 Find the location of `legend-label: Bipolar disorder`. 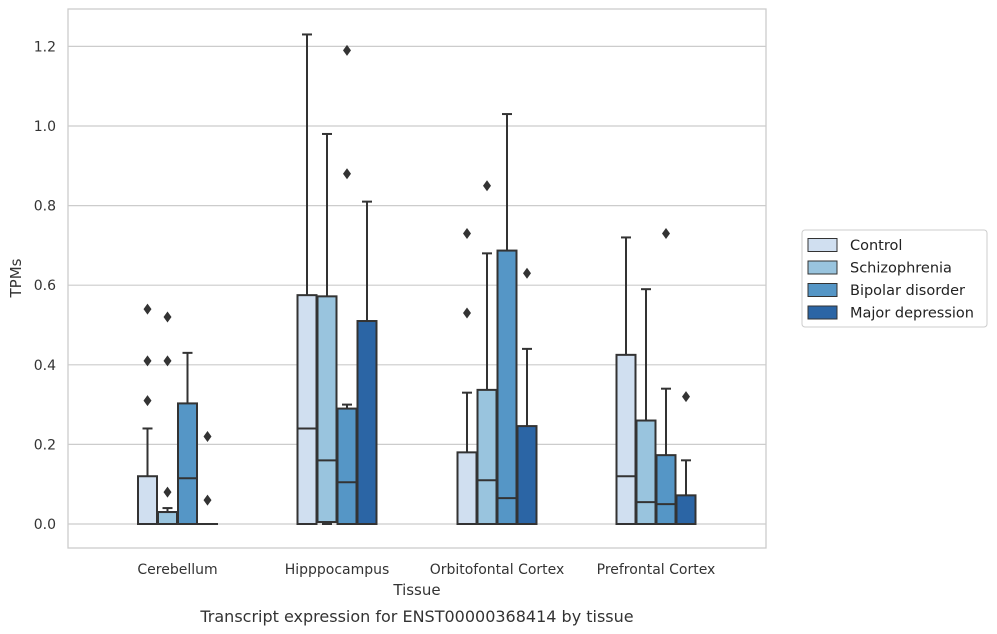

legend-label: Bipolar disorder is located at coordinates (907, 291).